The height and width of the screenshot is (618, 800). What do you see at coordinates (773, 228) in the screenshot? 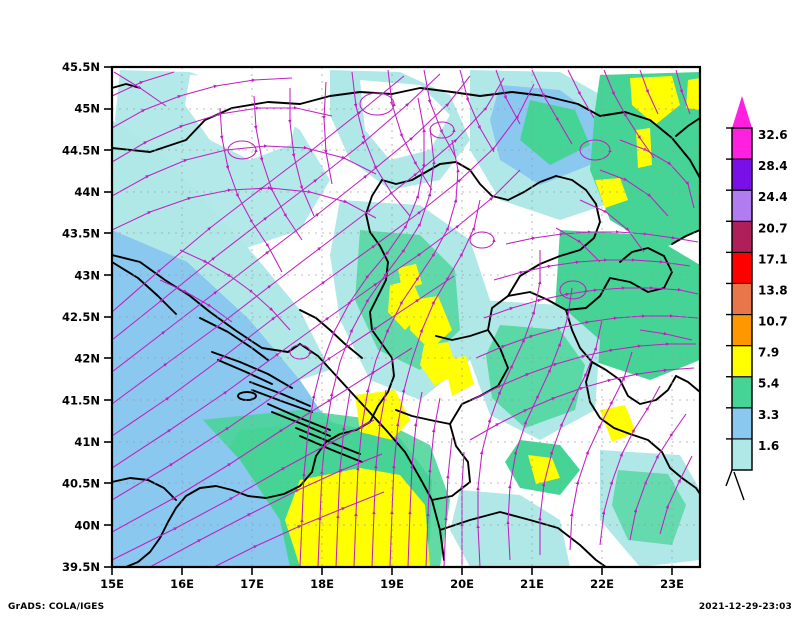
I see `colorbar-tick-label: 20.7` at bounding box center [773, 228].